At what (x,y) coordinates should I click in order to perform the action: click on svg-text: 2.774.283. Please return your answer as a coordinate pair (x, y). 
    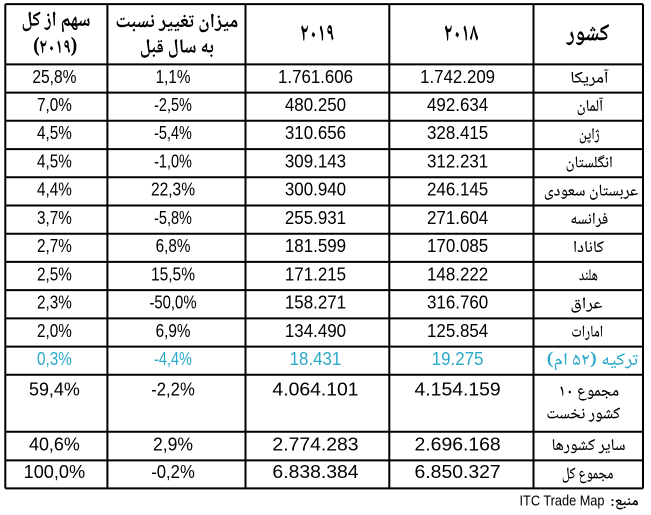
    Looking at the image, I should click on (315, 445).